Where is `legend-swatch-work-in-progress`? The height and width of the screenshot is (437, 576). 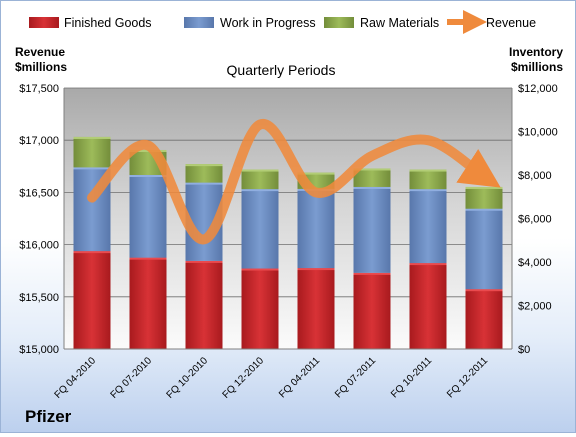 legend-swatch-work-in-progress is located at coordinates (199, 22).